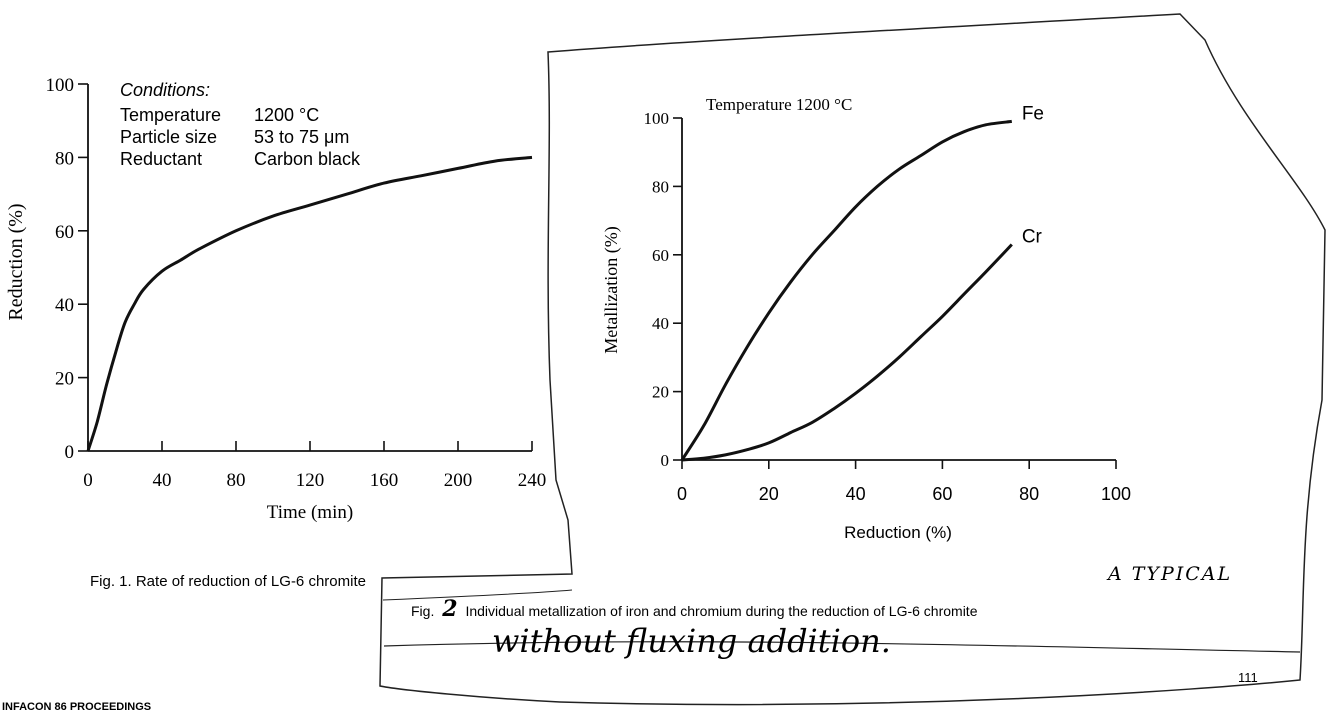 The image size is (1330, 722). I want to click on fig1-y-tick-label: 40, so click(64, 305).